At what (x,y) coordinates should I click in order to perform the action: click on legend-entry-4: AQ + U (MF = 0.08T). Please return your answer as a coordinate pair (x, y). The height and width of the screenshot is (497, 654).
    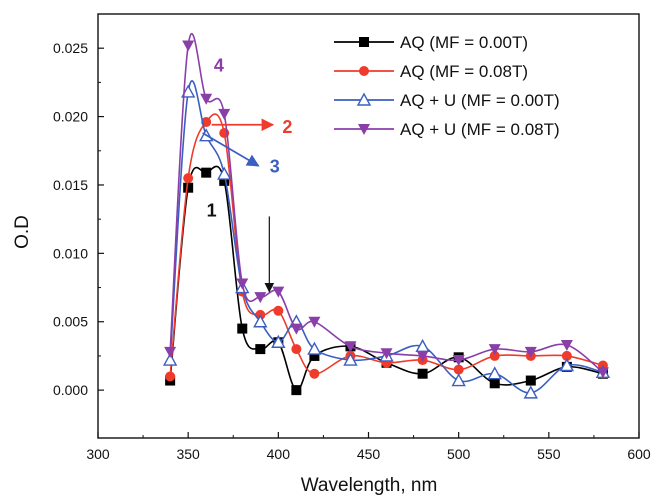
    Looking at the image, I should click on (447, 129).